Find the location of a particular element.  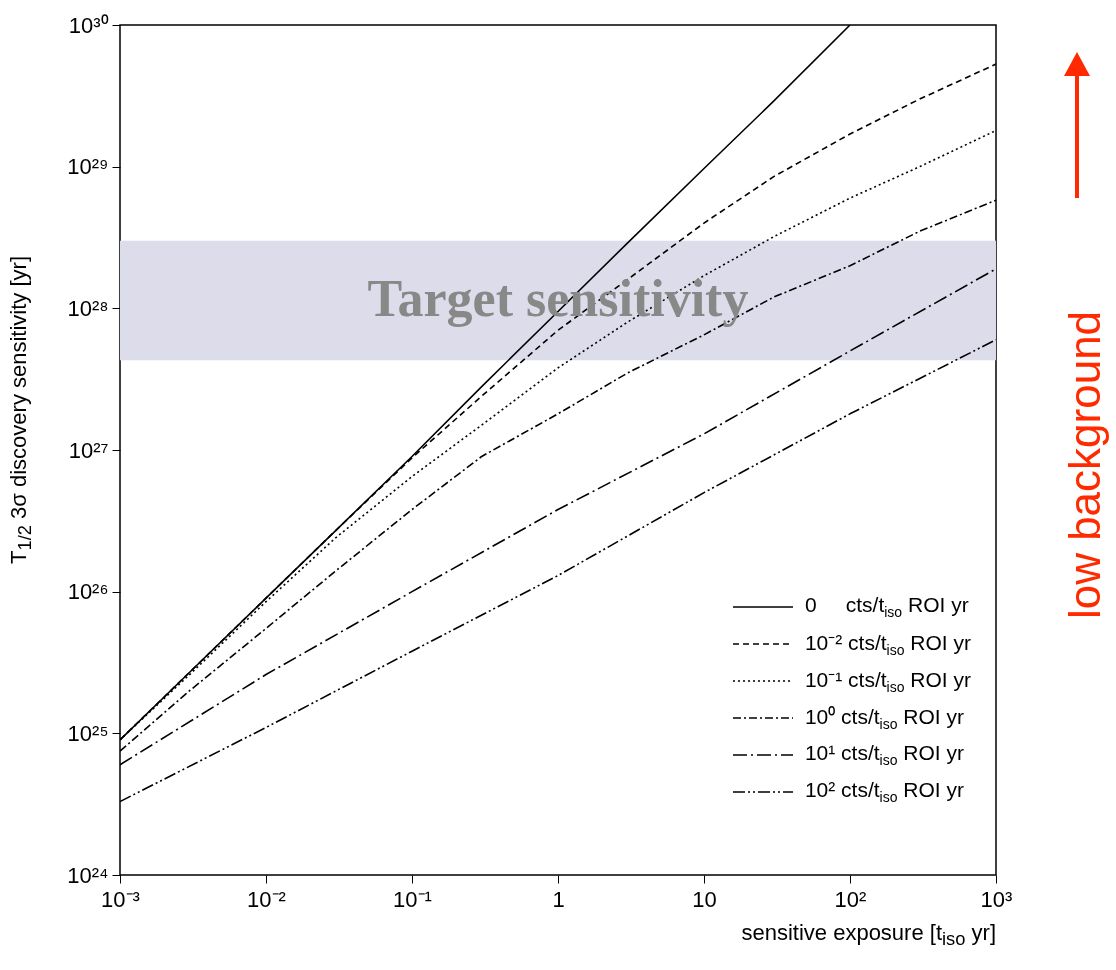

text: low background is located at coordinates (1085, 465).